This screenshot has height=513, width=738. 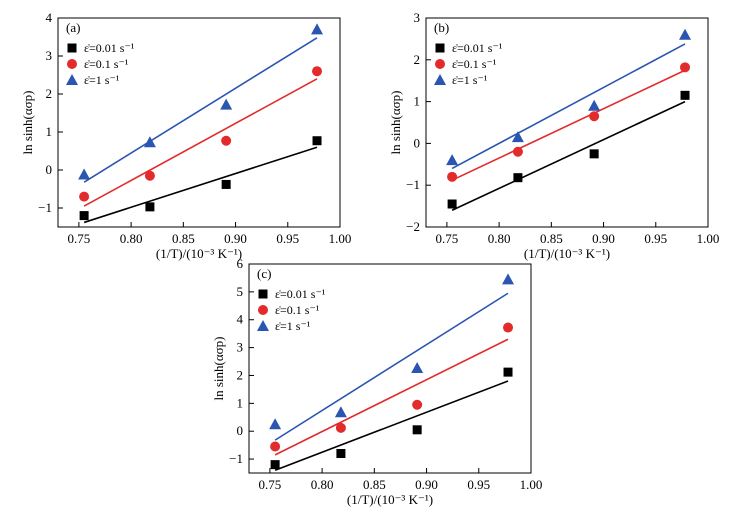 I want to click on series-triangle, so click(x=201, y=103).